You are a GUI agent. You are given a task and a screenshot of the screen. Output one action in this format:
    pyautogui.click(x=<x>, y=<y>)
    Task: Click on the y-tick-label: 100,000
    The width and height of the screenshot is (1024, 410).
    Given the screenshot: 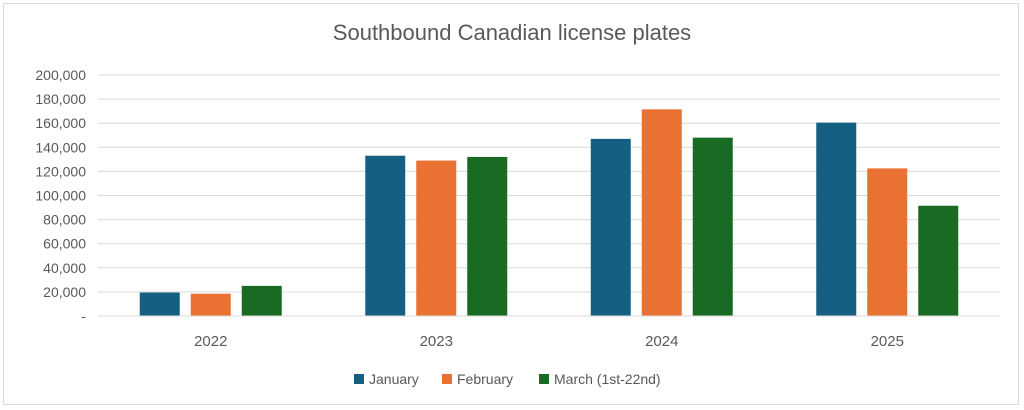 What is the action you would take?
    pyautogui.click(x=60, y=196)
    